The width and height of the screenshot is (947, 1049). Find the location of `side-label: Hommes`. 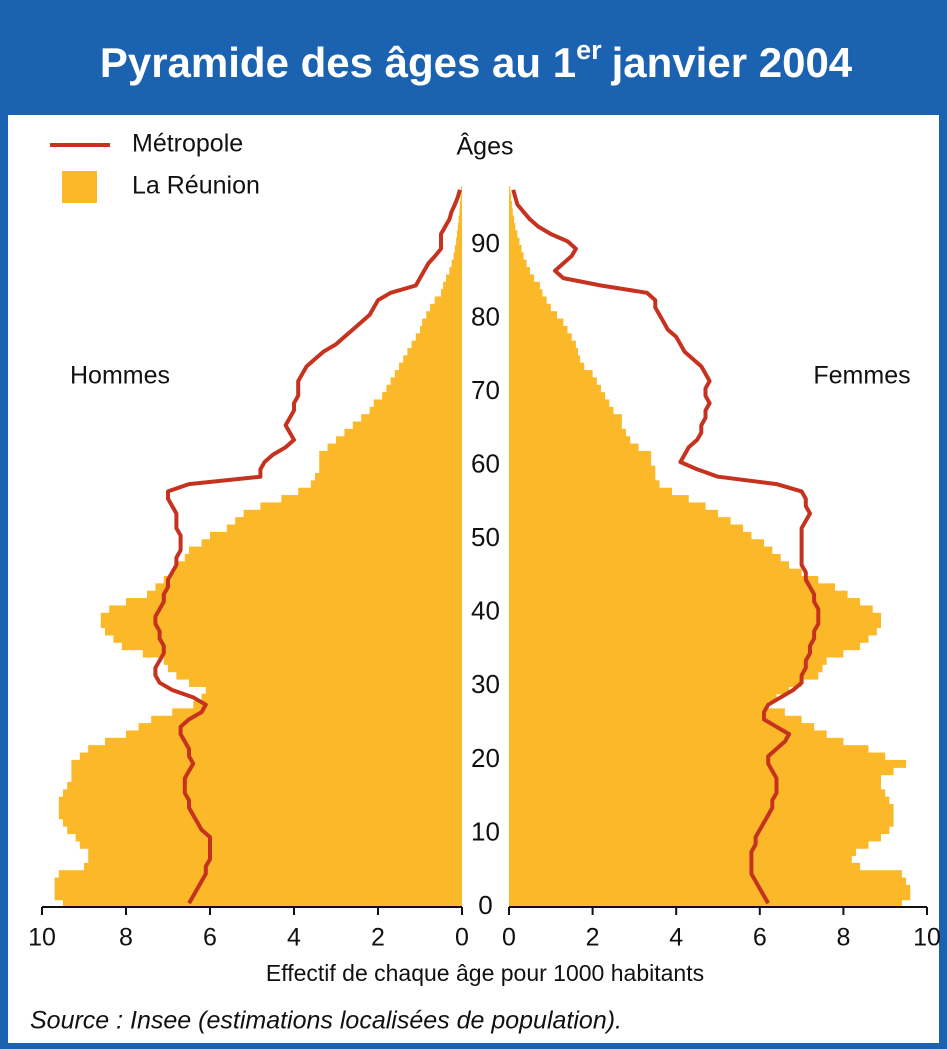

side-label: Hommes is located at coordinates (120, 376).